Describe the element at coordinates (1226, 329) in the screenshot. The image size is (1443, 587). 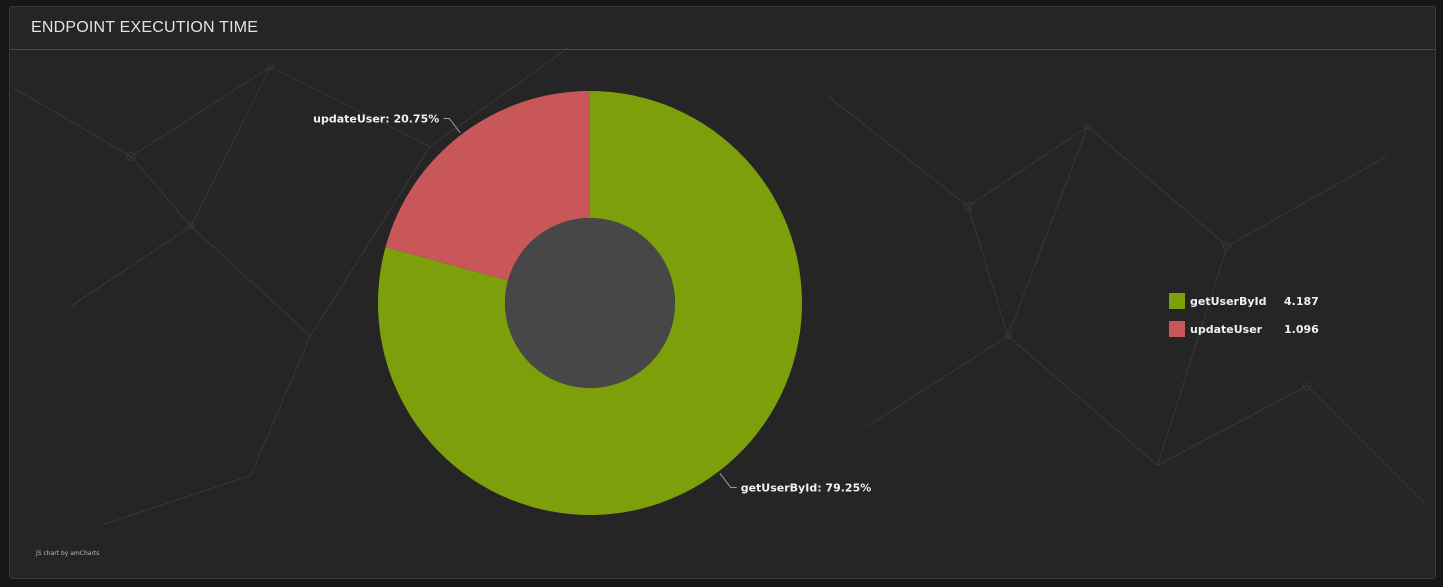
I see `legend-label: updateUser` at that location.